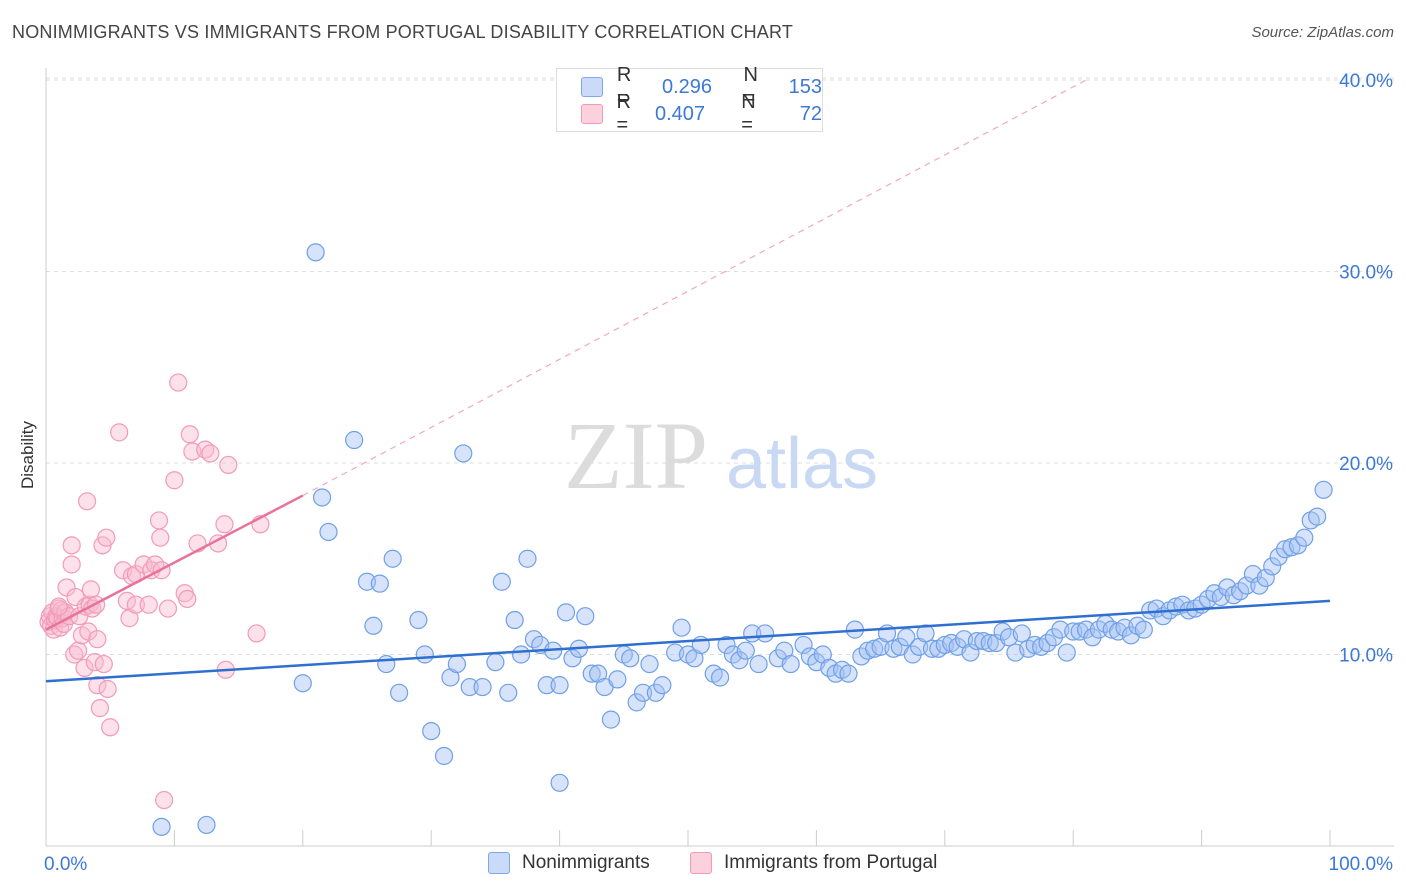  I want to click on legend-n-value: 72, so click(810, 113).